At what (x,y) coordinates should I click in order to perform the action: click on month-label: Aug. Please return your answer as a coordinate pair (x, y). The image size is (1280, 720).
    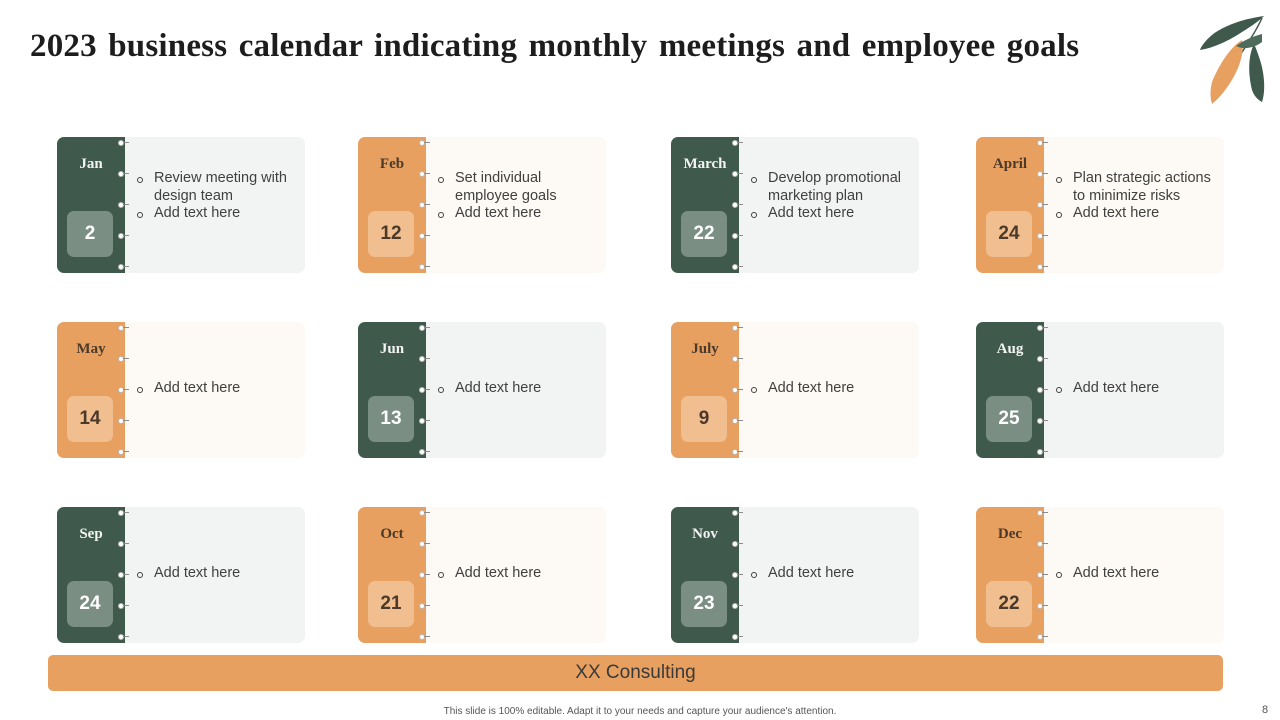
    Looking at the image, I should click on (1010, 349).